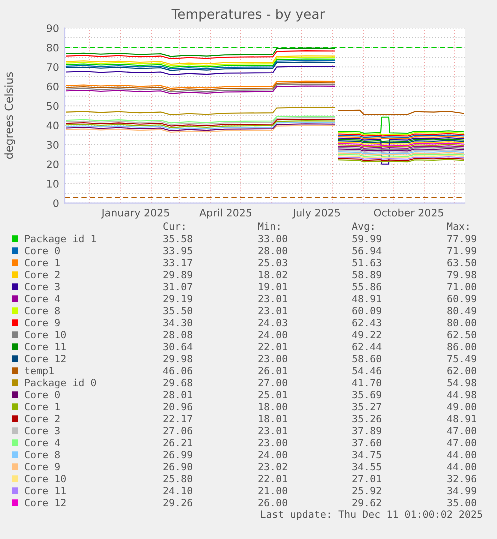 This screenshot has height=539, width=497. I want to click on text: 31.07, so click(178, 287).